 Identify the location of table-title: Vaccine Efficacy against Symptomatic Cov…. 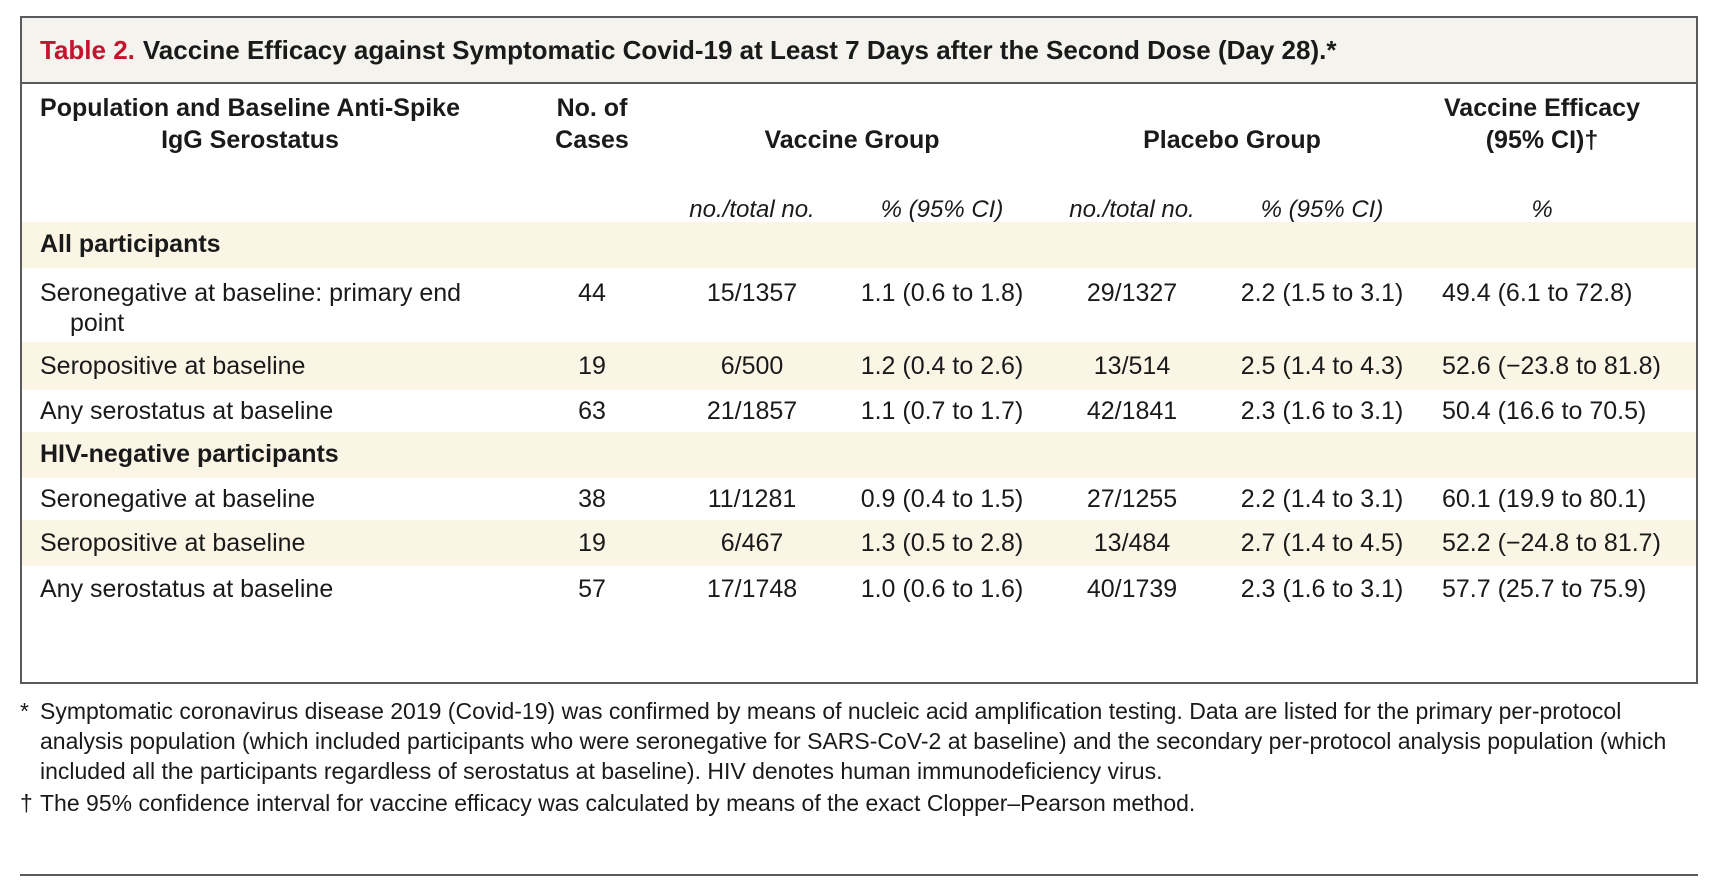
(739, 49).